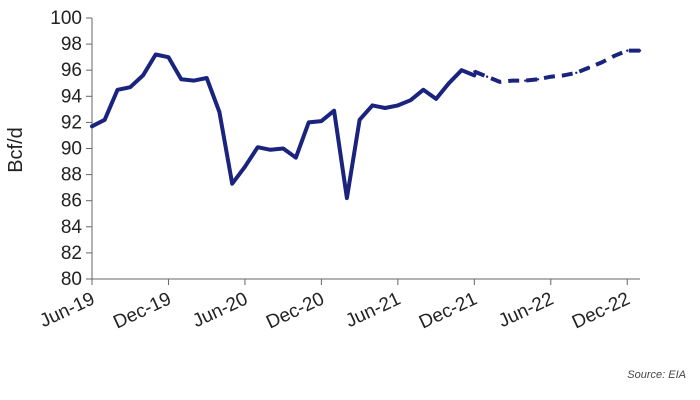 The height and width of the screenshot is (400, 700). What do you see at coordinates (71, 70) in the screenshot?
I see `y-tick-label: 96` at bounding box center [71, 70].